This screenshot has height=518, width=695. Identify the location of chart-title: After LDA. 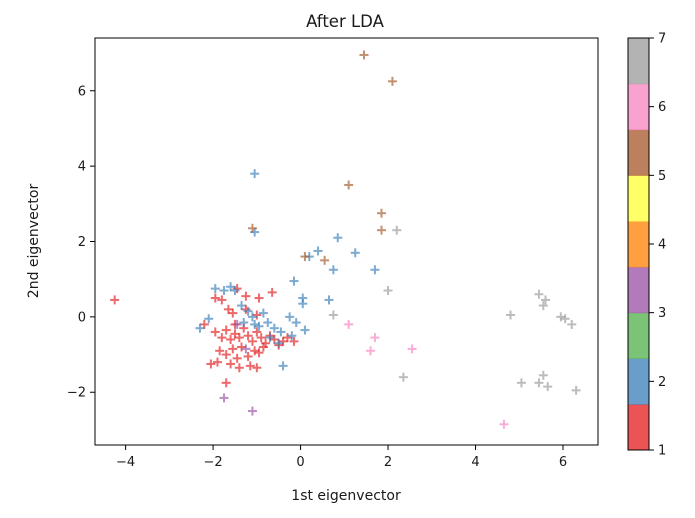
(345, 21).